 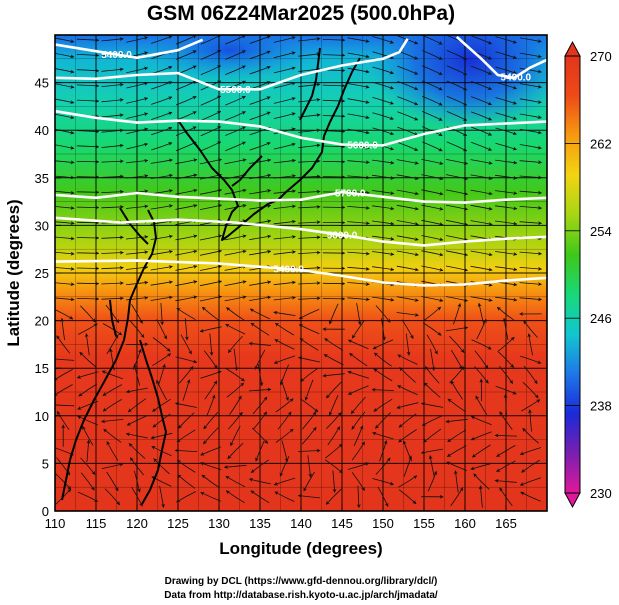 I want to click on contour-label: 5700.0, so click(x=350, y=194).